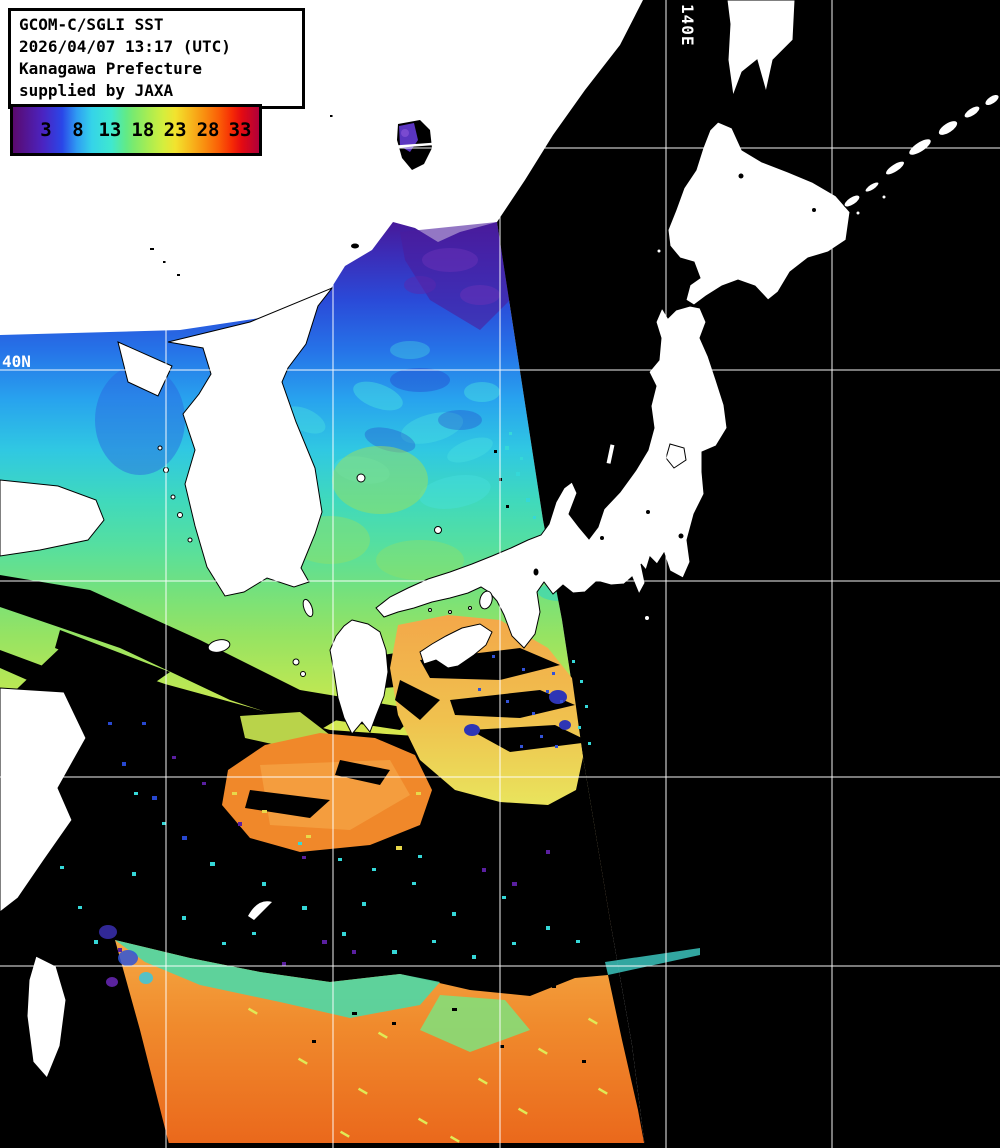 This screenshot has width=1000, height=1148. I want to click on colorbar-tick: 18, so click(143, 130).